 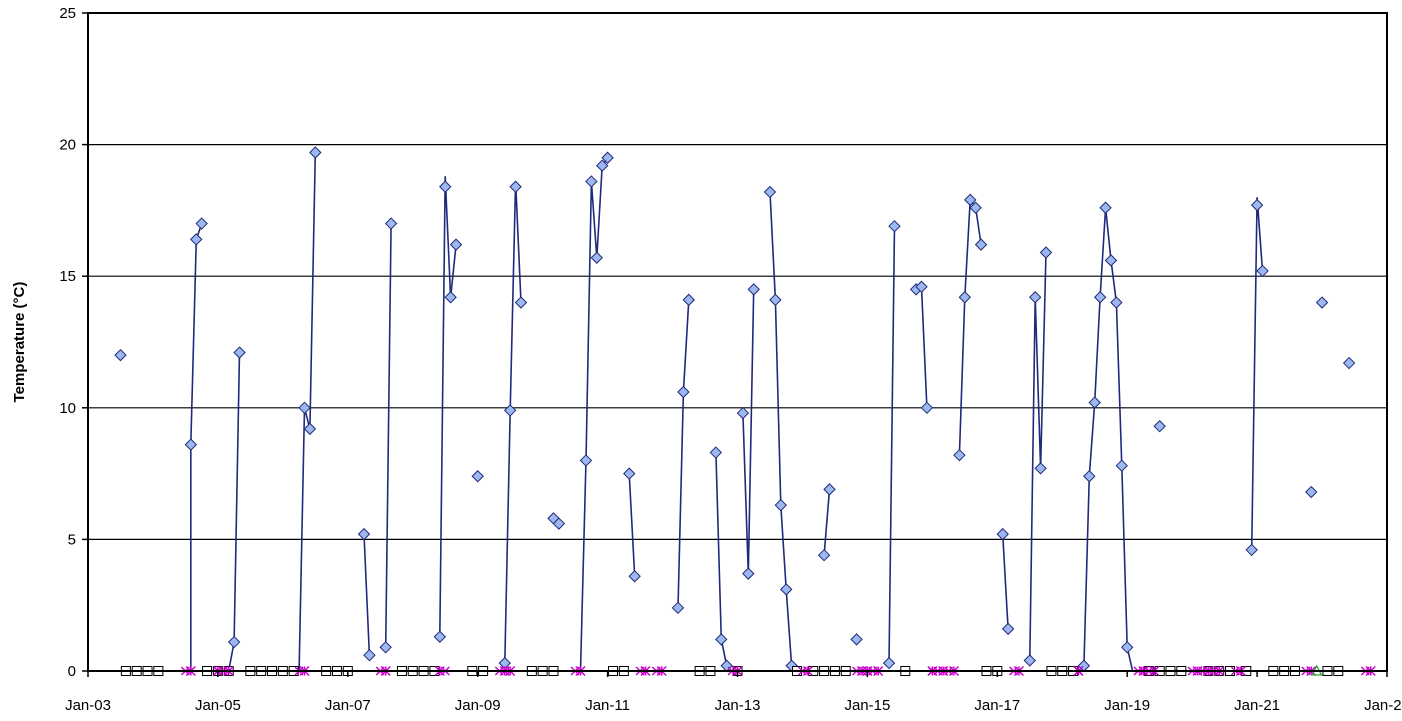 I want to click on x-tick-label: Jan-07, so click(x=348, y=705).